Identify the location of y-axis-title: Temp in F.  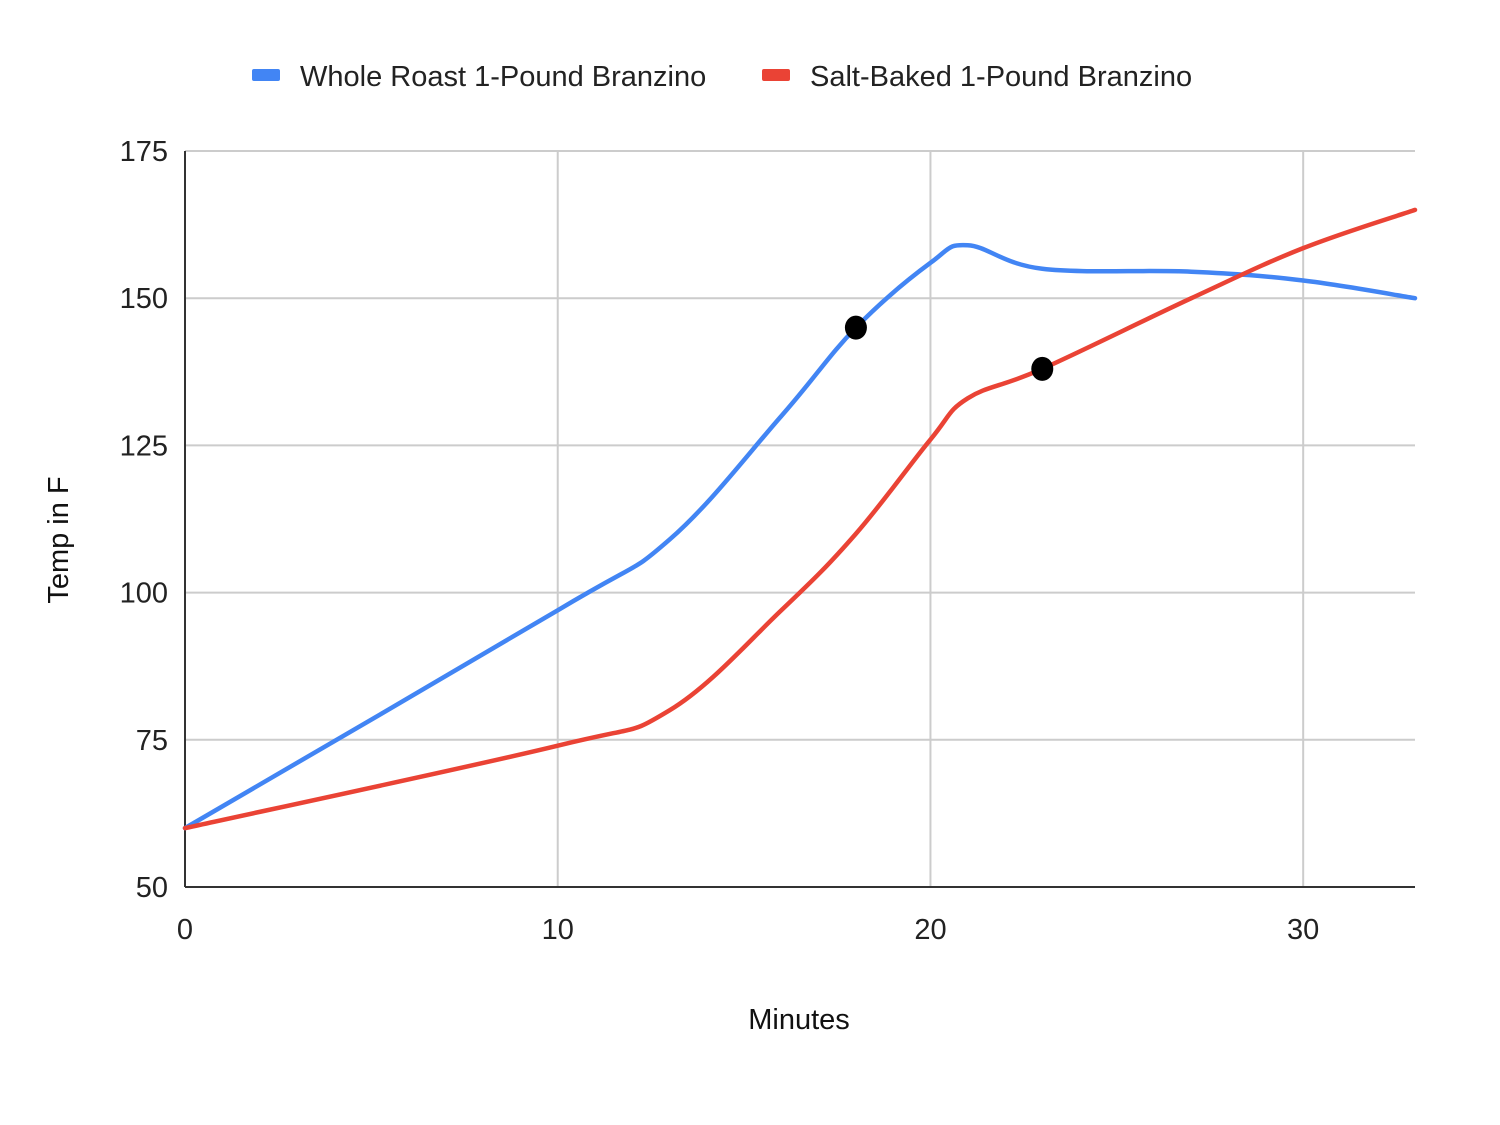
(59, 539).